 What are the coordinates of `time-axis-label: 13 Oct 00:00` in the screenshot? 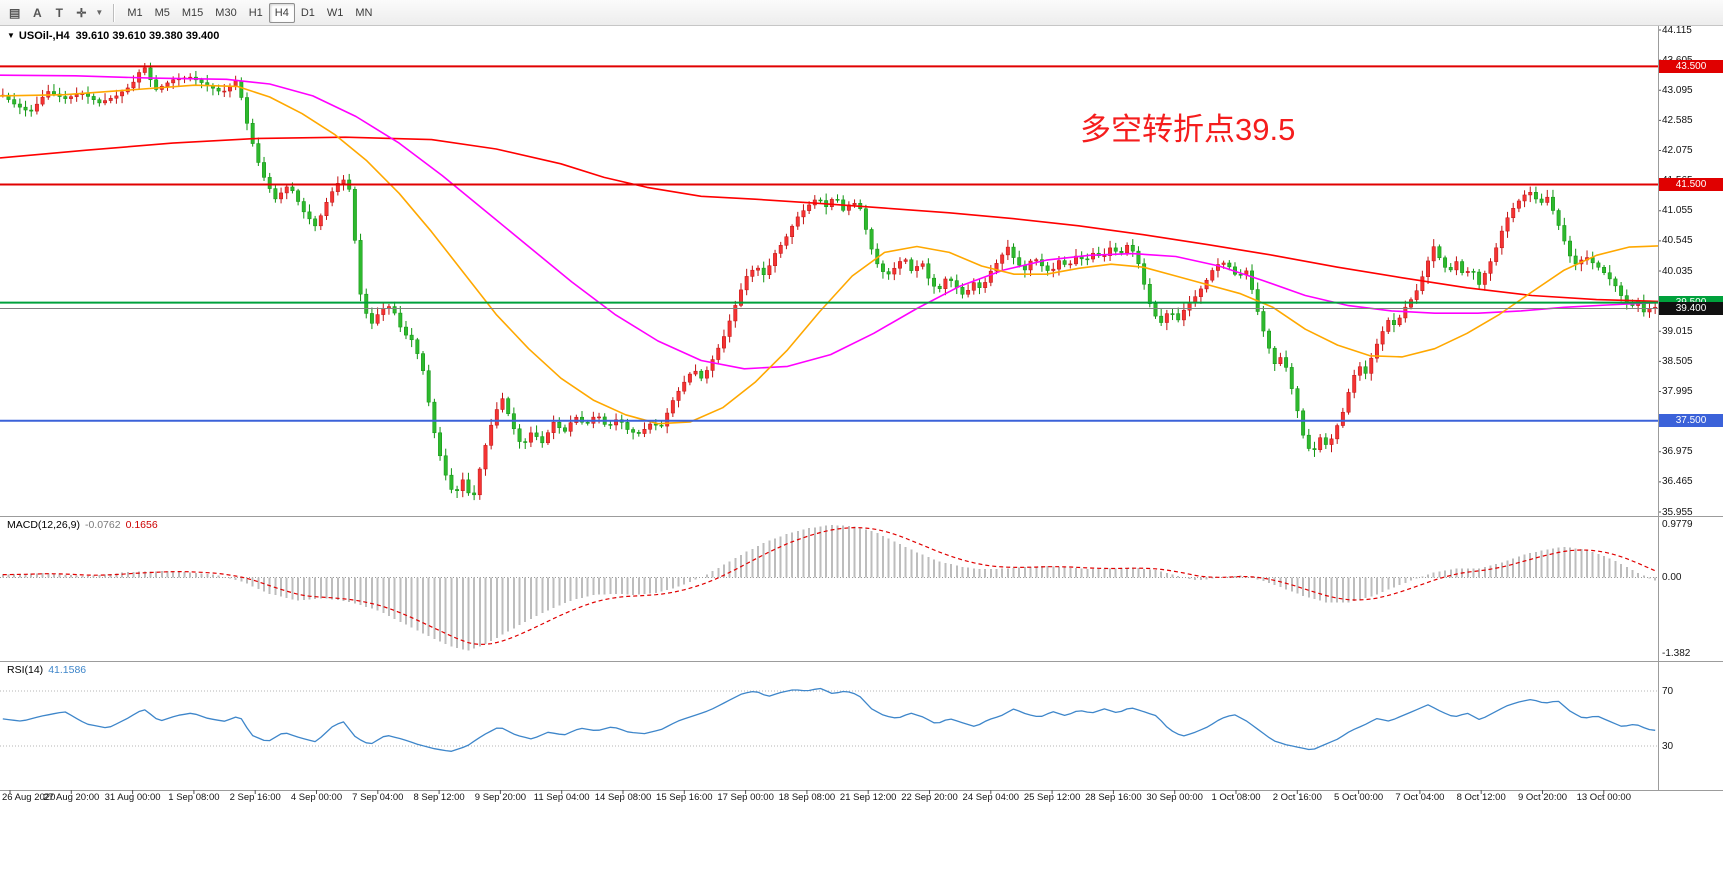 It's located at (1603, 797).